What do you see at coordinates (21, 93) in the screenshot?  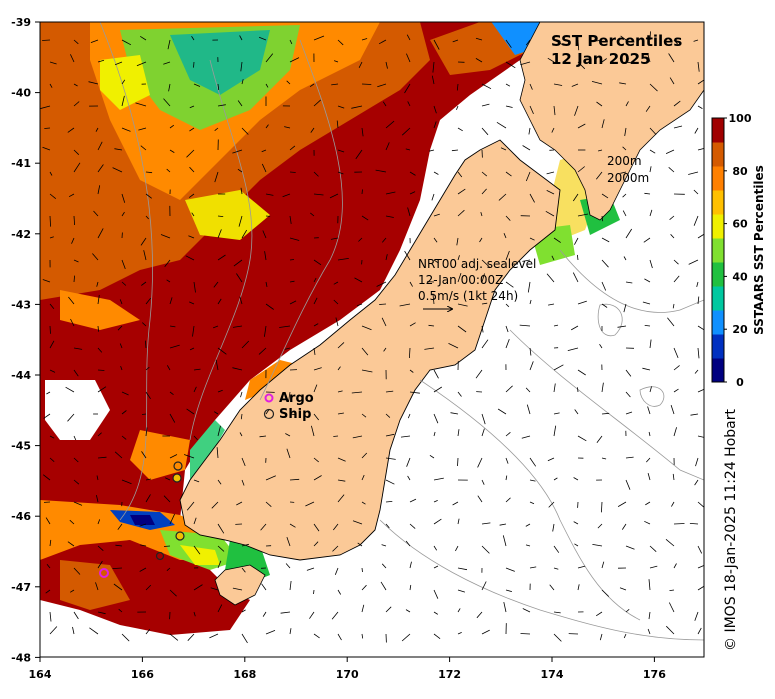 I see `lat-tick-label: -40` at bounding box center [21, 93].